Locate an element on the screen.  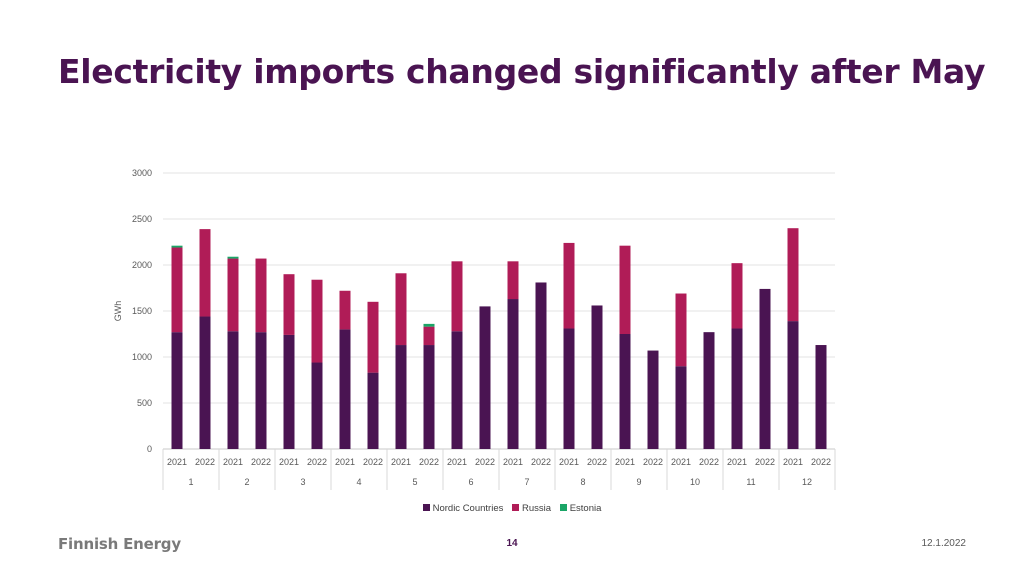
legend-label-estonia: Estonia is located at coordinates (585, 508).